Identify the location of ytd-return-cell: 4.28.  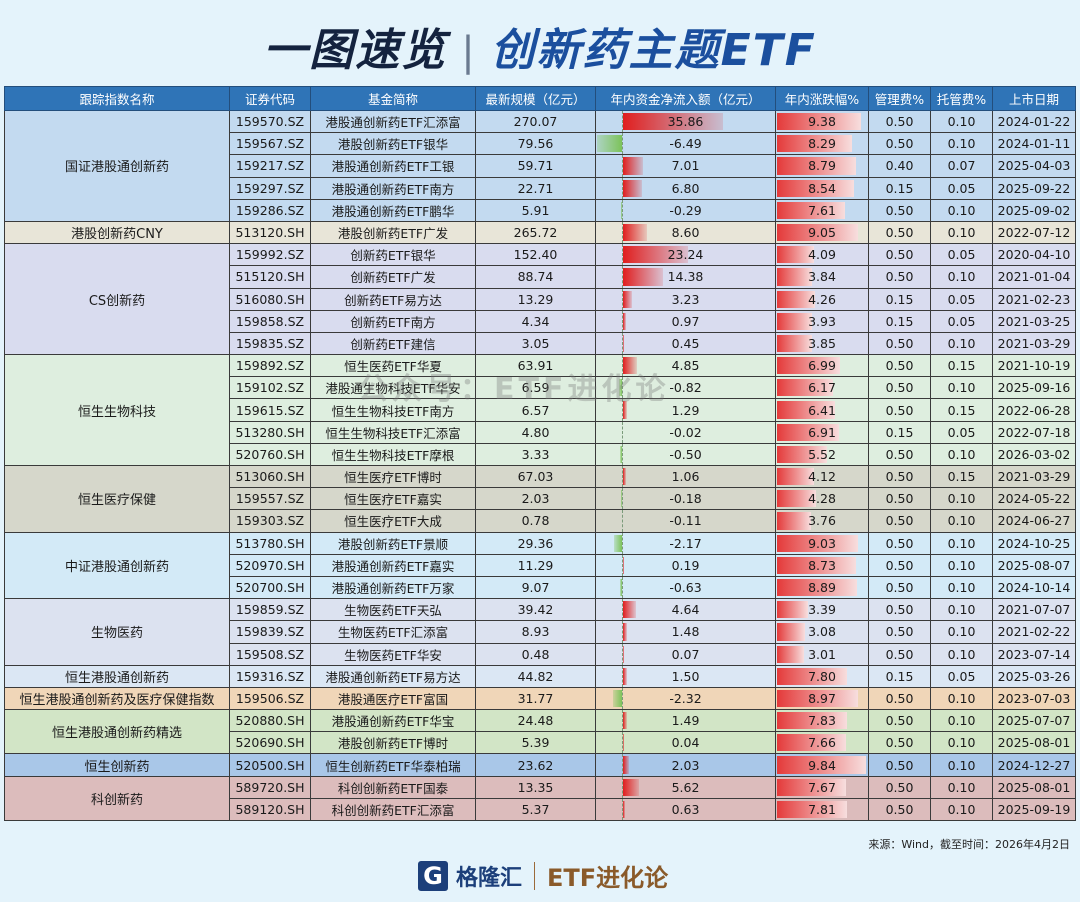
(822, 499).